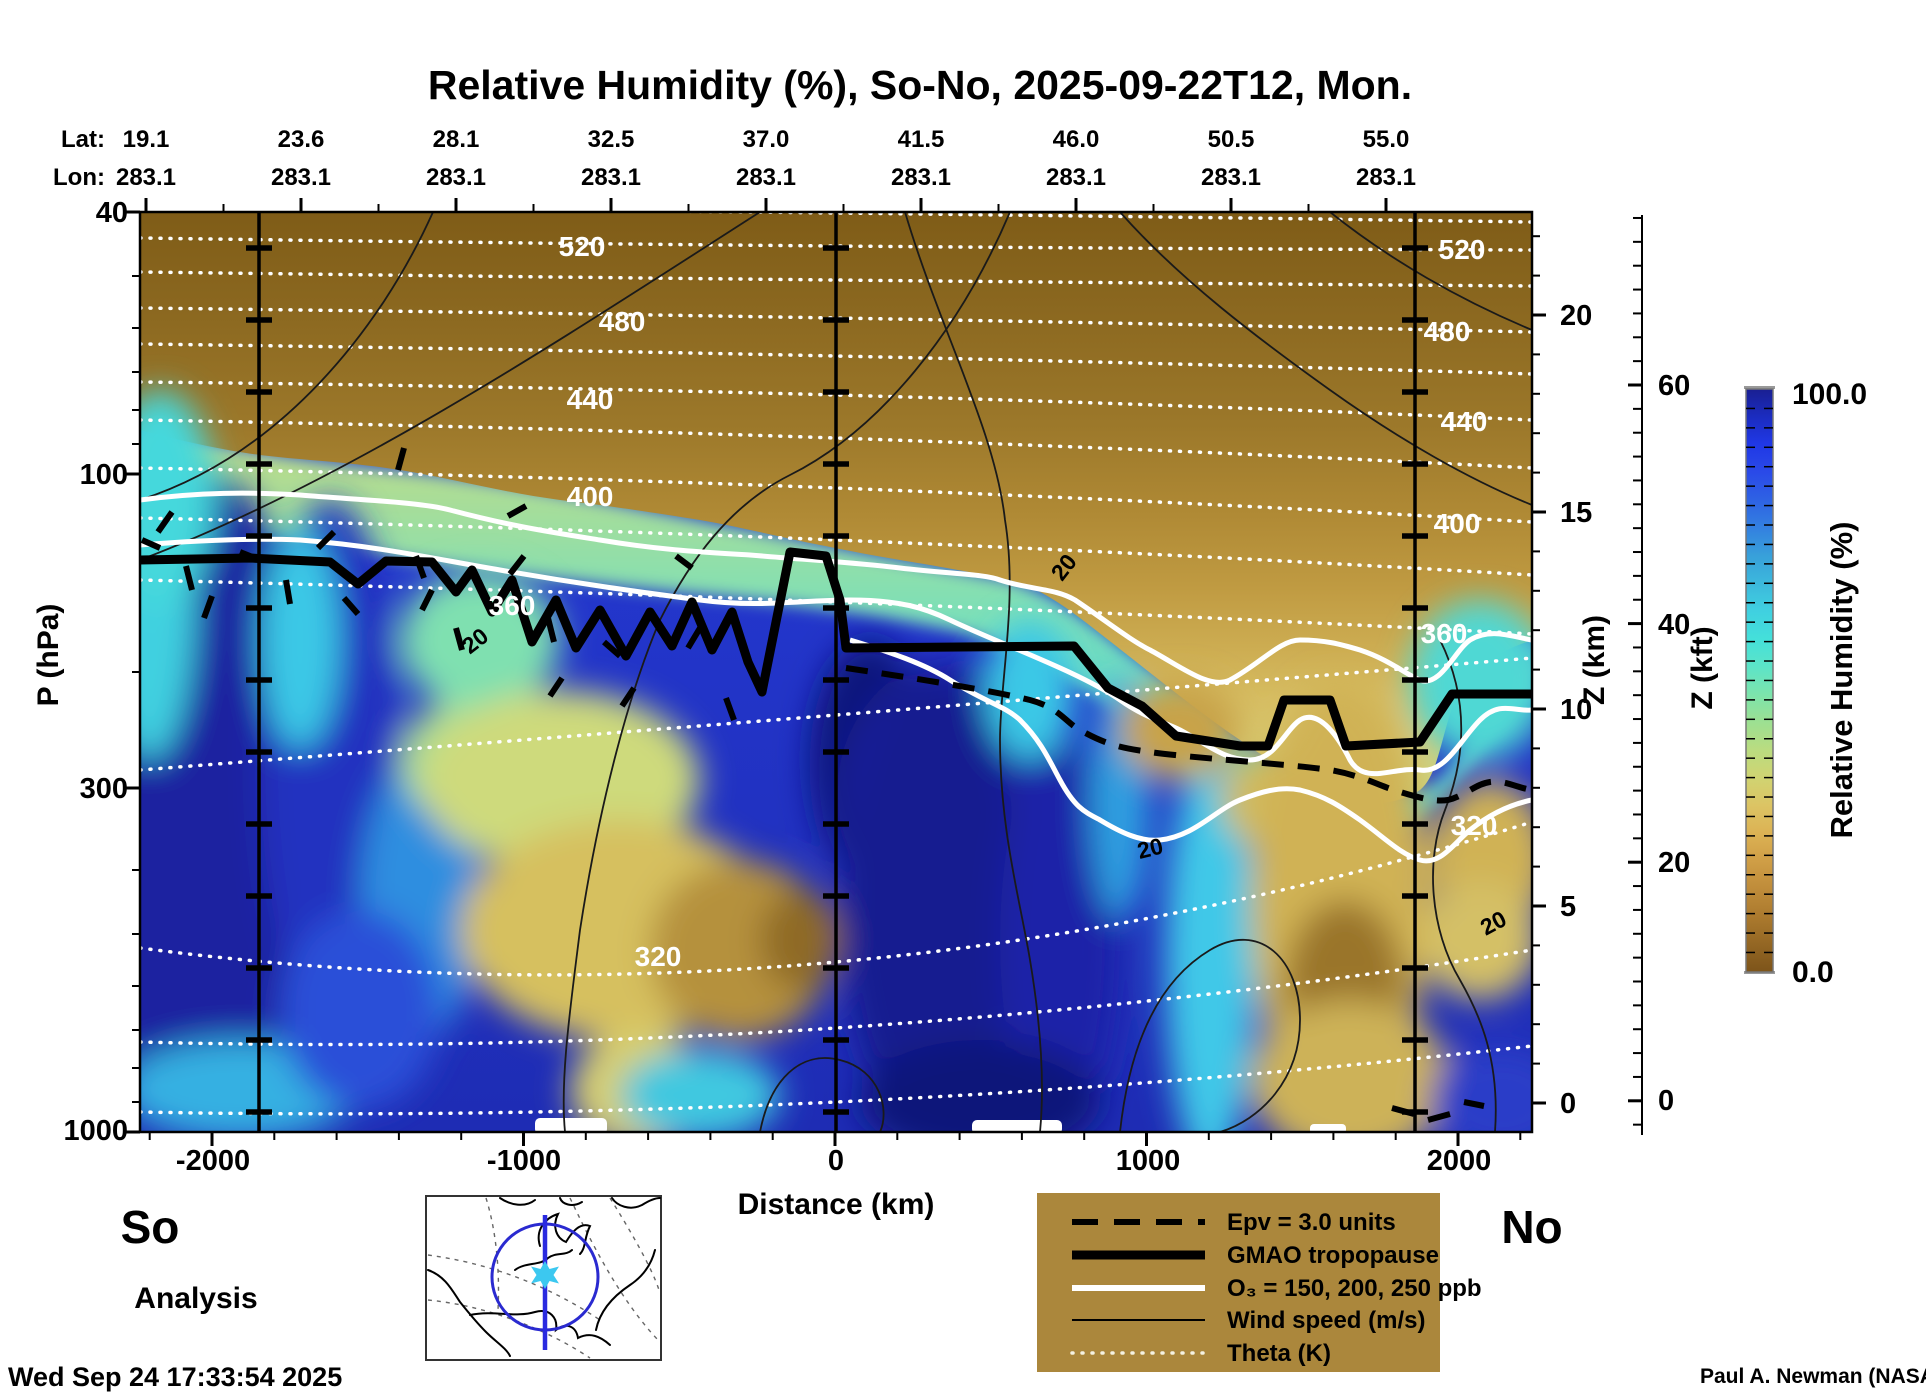 The width and height of the screenshot is (1926, 1394). What do you see at coordinates (1576, 316) in the screenshot?
I see `z-km-tick-20: 20` at bounding box center [1576, 316].